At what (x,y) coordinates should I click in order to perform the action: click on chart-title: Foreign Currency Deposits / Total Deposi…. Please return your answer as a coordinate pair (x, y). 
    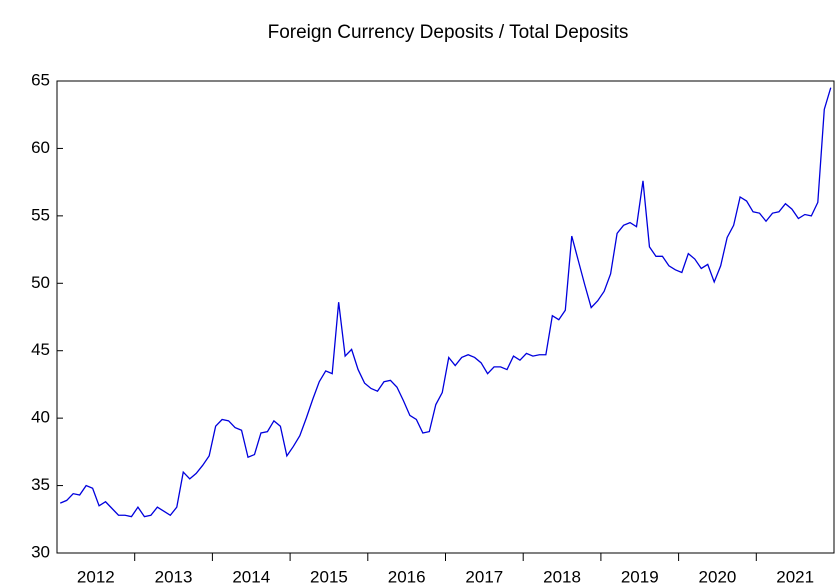
    Looking at the image, I should click on (448, 32).